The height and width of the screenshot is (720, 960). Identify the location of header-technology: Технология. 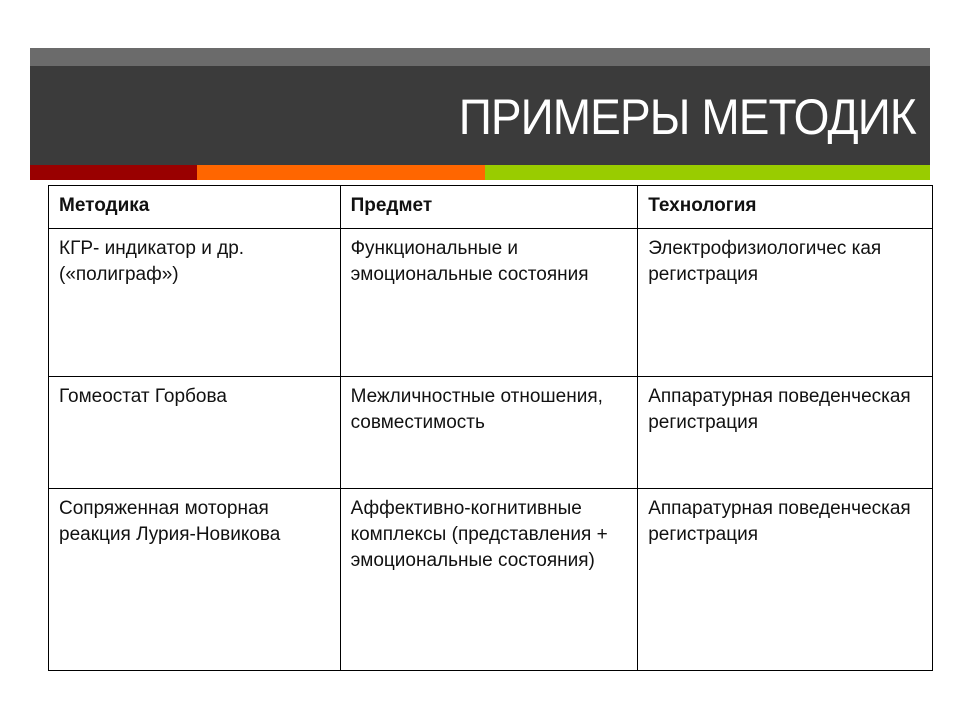
(785, 207).